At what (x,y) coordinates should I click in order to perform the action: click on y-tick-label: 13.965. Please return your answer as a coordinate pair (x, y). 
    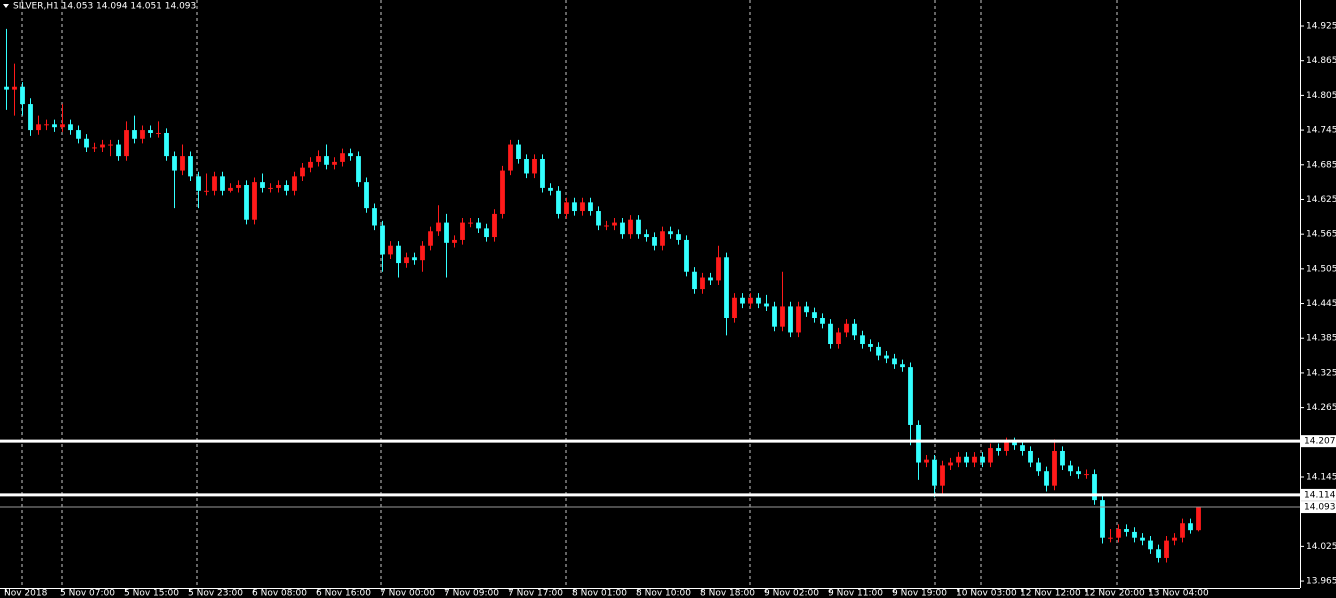
    Looking at the image, I should click on (1321, 582).